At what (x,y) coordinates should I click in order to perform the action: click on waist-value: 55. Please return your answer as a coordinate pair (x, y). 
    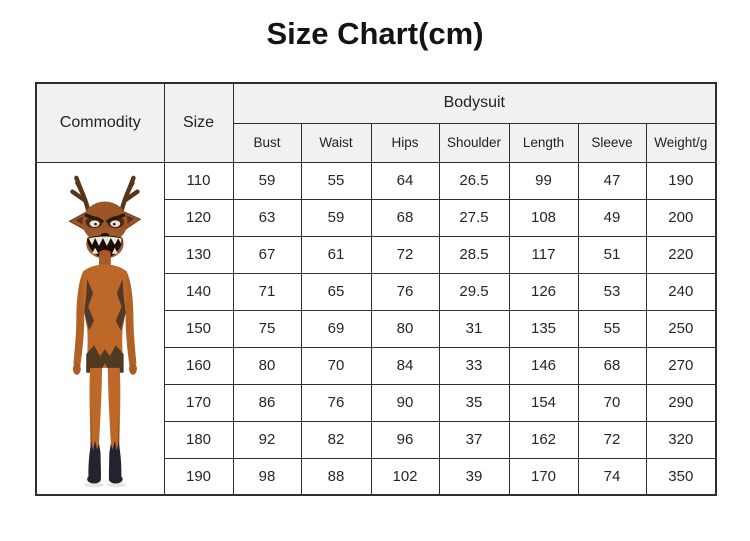
    Looking at the image, I should click on (336, 180).